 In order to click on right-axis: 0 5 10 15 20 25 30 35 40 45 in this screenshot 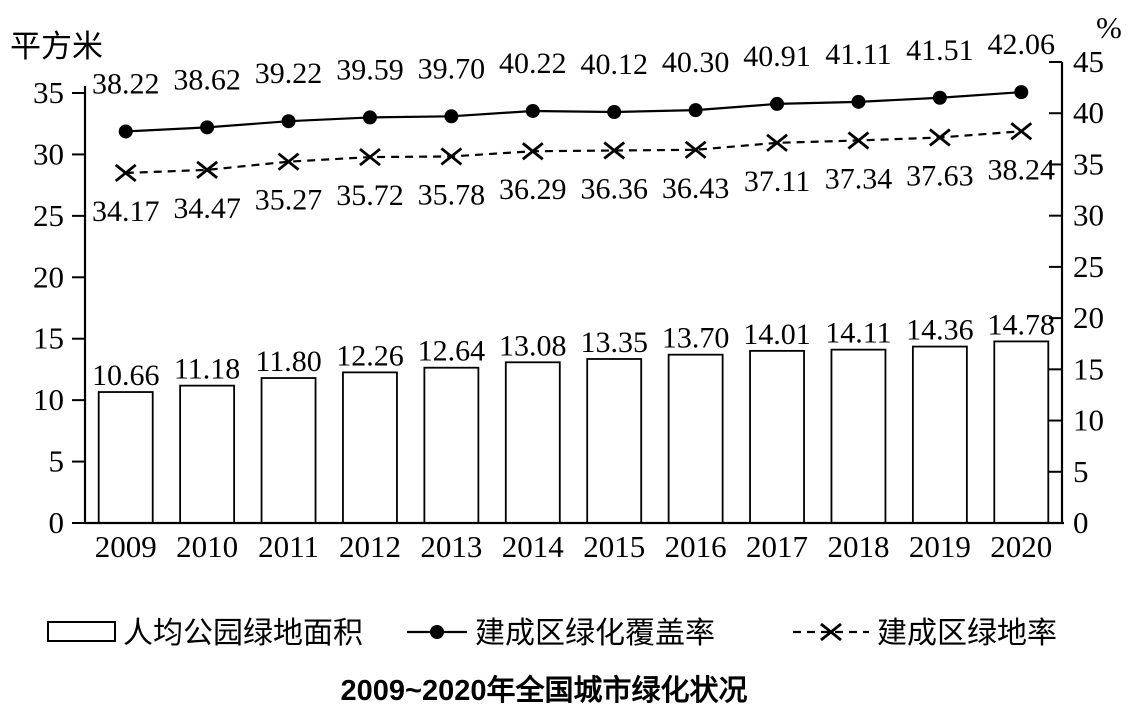, I will do `click(1076, 292)`.